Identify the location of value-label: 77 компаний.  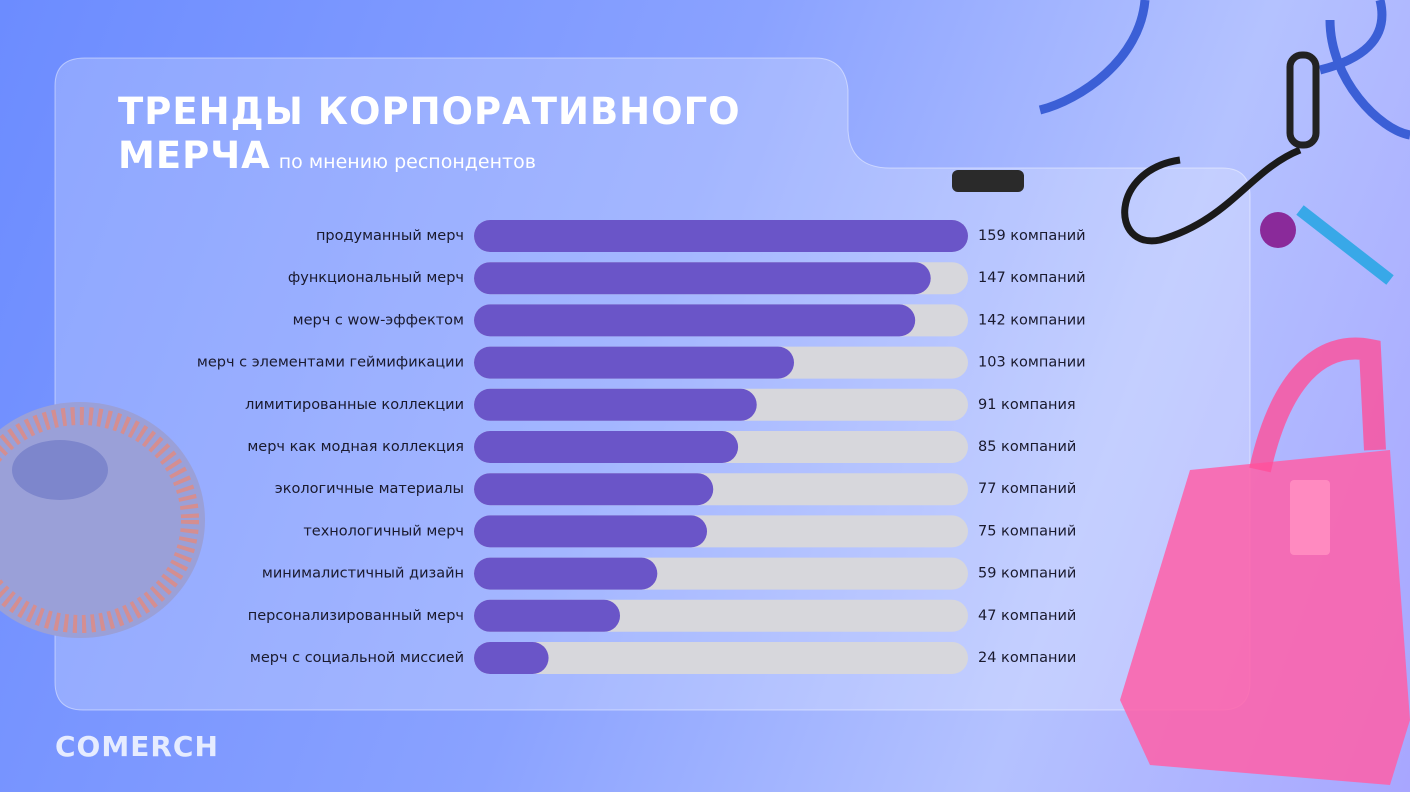
(1027, 489).